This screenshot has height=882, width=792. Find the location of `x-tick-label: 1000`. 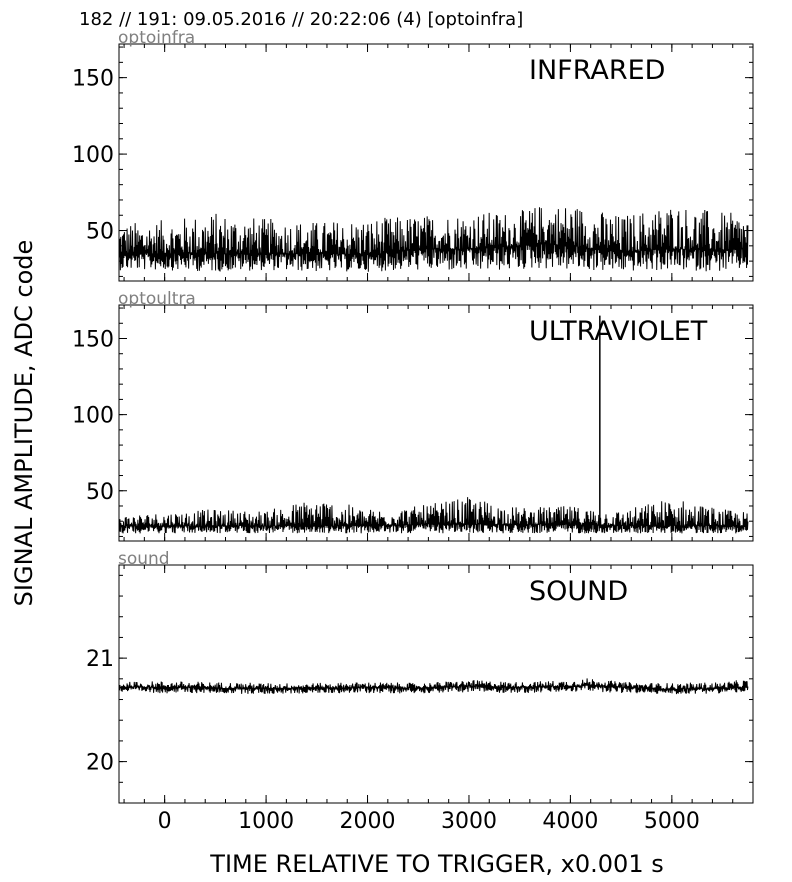

x-tick-label: 1000 is located at coordinates (266, 821).